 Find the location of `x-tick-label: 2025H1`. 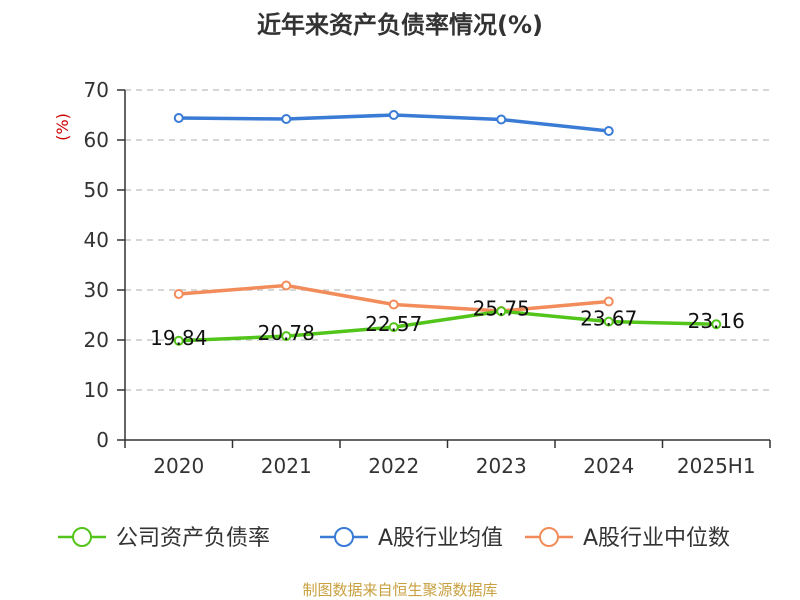

x-tick-label: 2025H1 is located at coordinates (716, 466).